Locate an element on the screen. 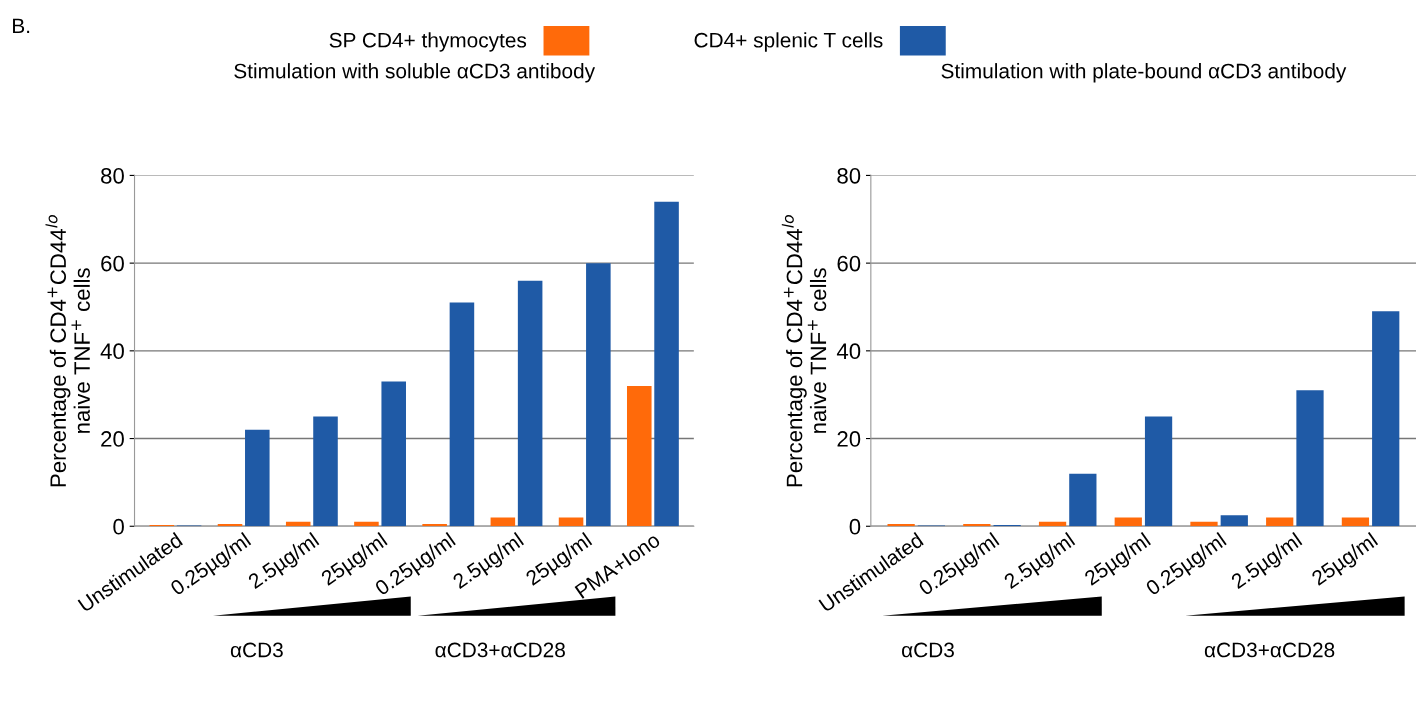  chart-title: Stimulation with soluble αCD3 antibody is located at coordinates (415, 73).